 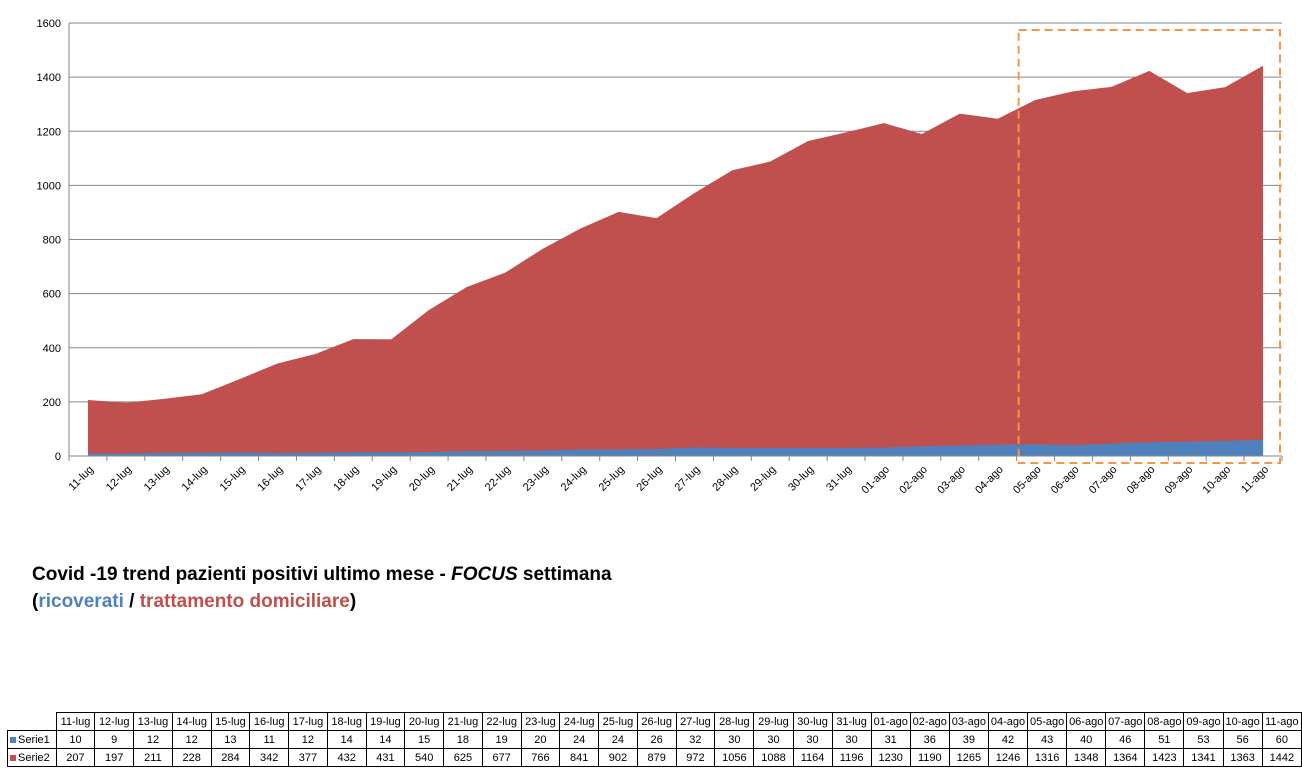 I want to click on x-tick-label: 11-ago, so click(x=1255, y=480).